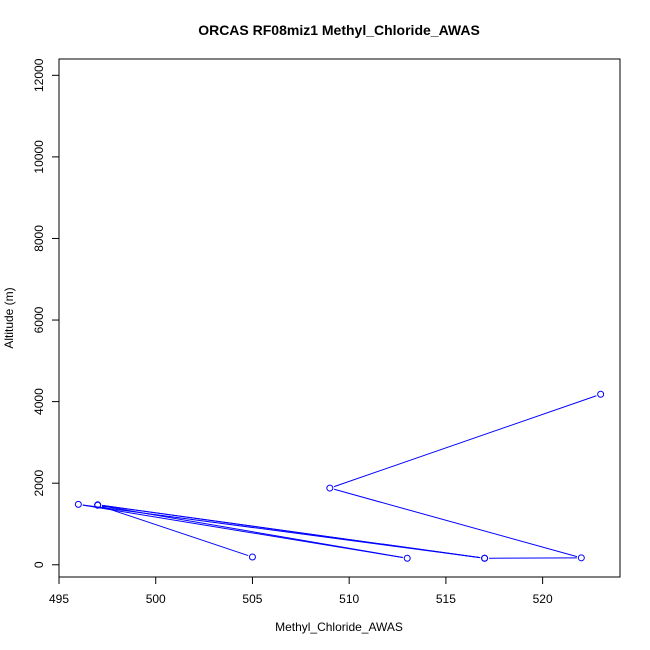  What do you see at coordinates (339, 30) in the screenshot?
I see `chart-title: ORCAS RF08miz1 Methyl_Chloride_AWAS` at bounding box center [339, 30].